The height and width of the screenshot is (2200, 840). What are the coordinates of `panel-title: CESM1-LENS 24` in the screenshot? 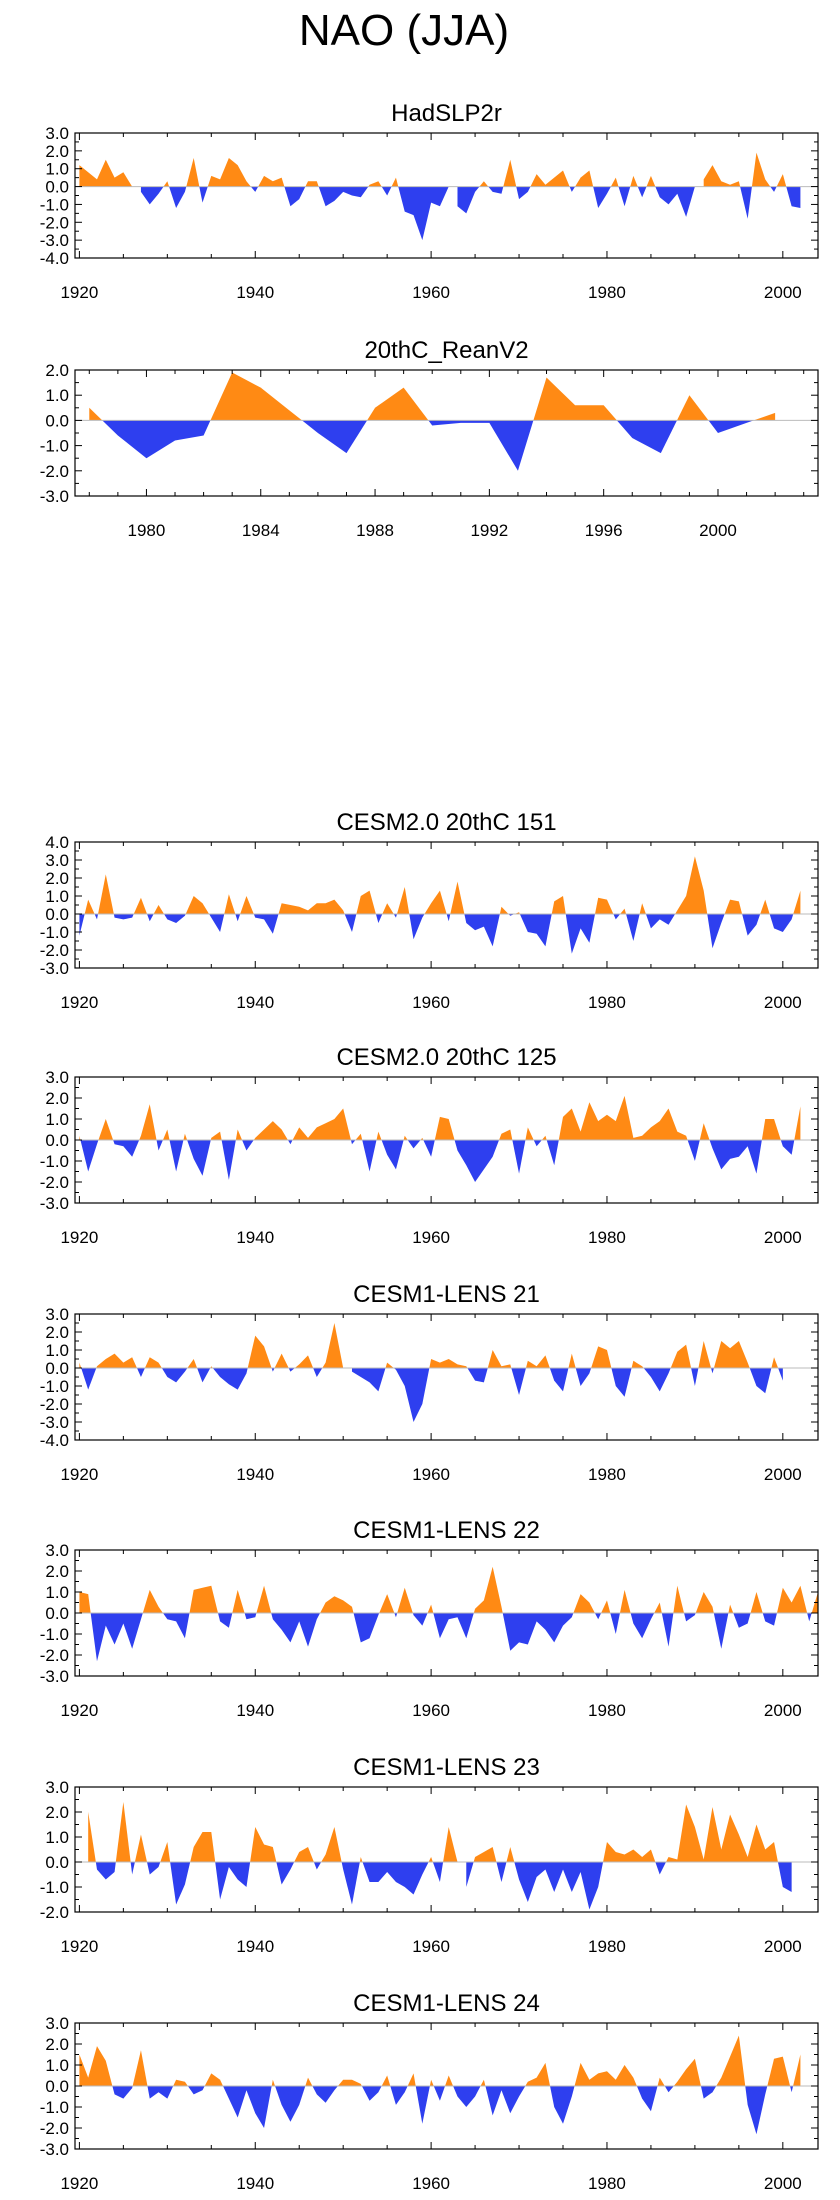 It's located at (446, 2003).